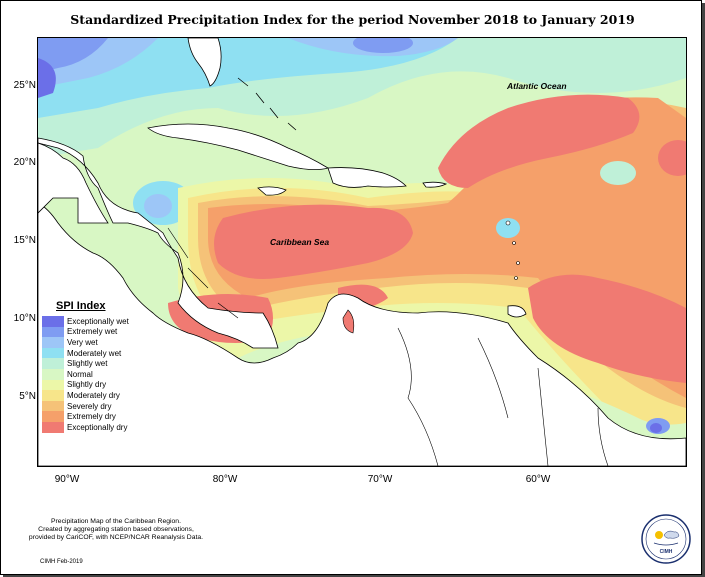 This screenshot has height=577, width=705. I want to click on cimh-logo-text: CIMH, so click(666, 552).